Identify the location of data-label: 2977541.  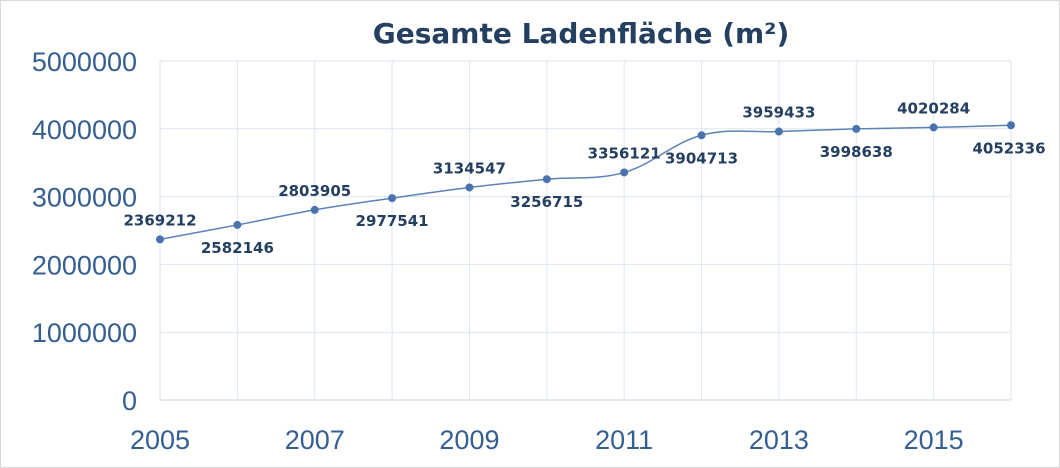
(392, 221).